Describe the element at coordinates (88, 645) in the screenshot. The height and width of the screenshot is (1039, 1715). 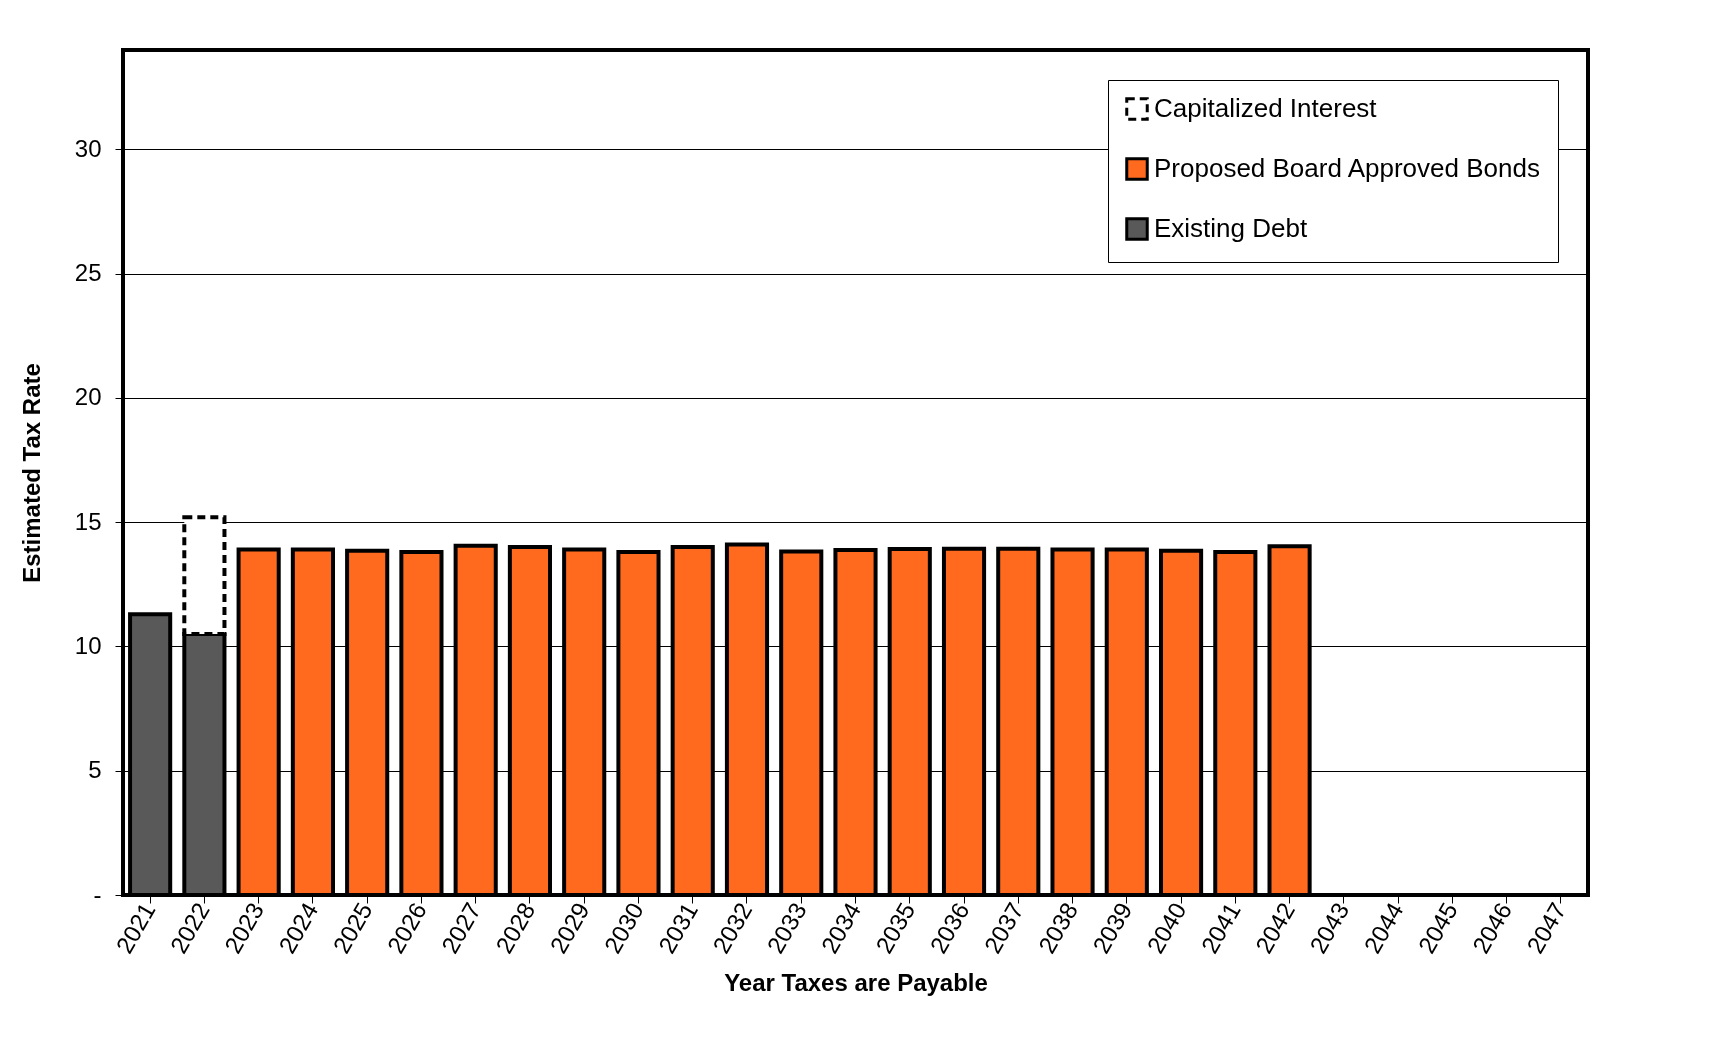
I see `y-tick-label: 10` at that location.